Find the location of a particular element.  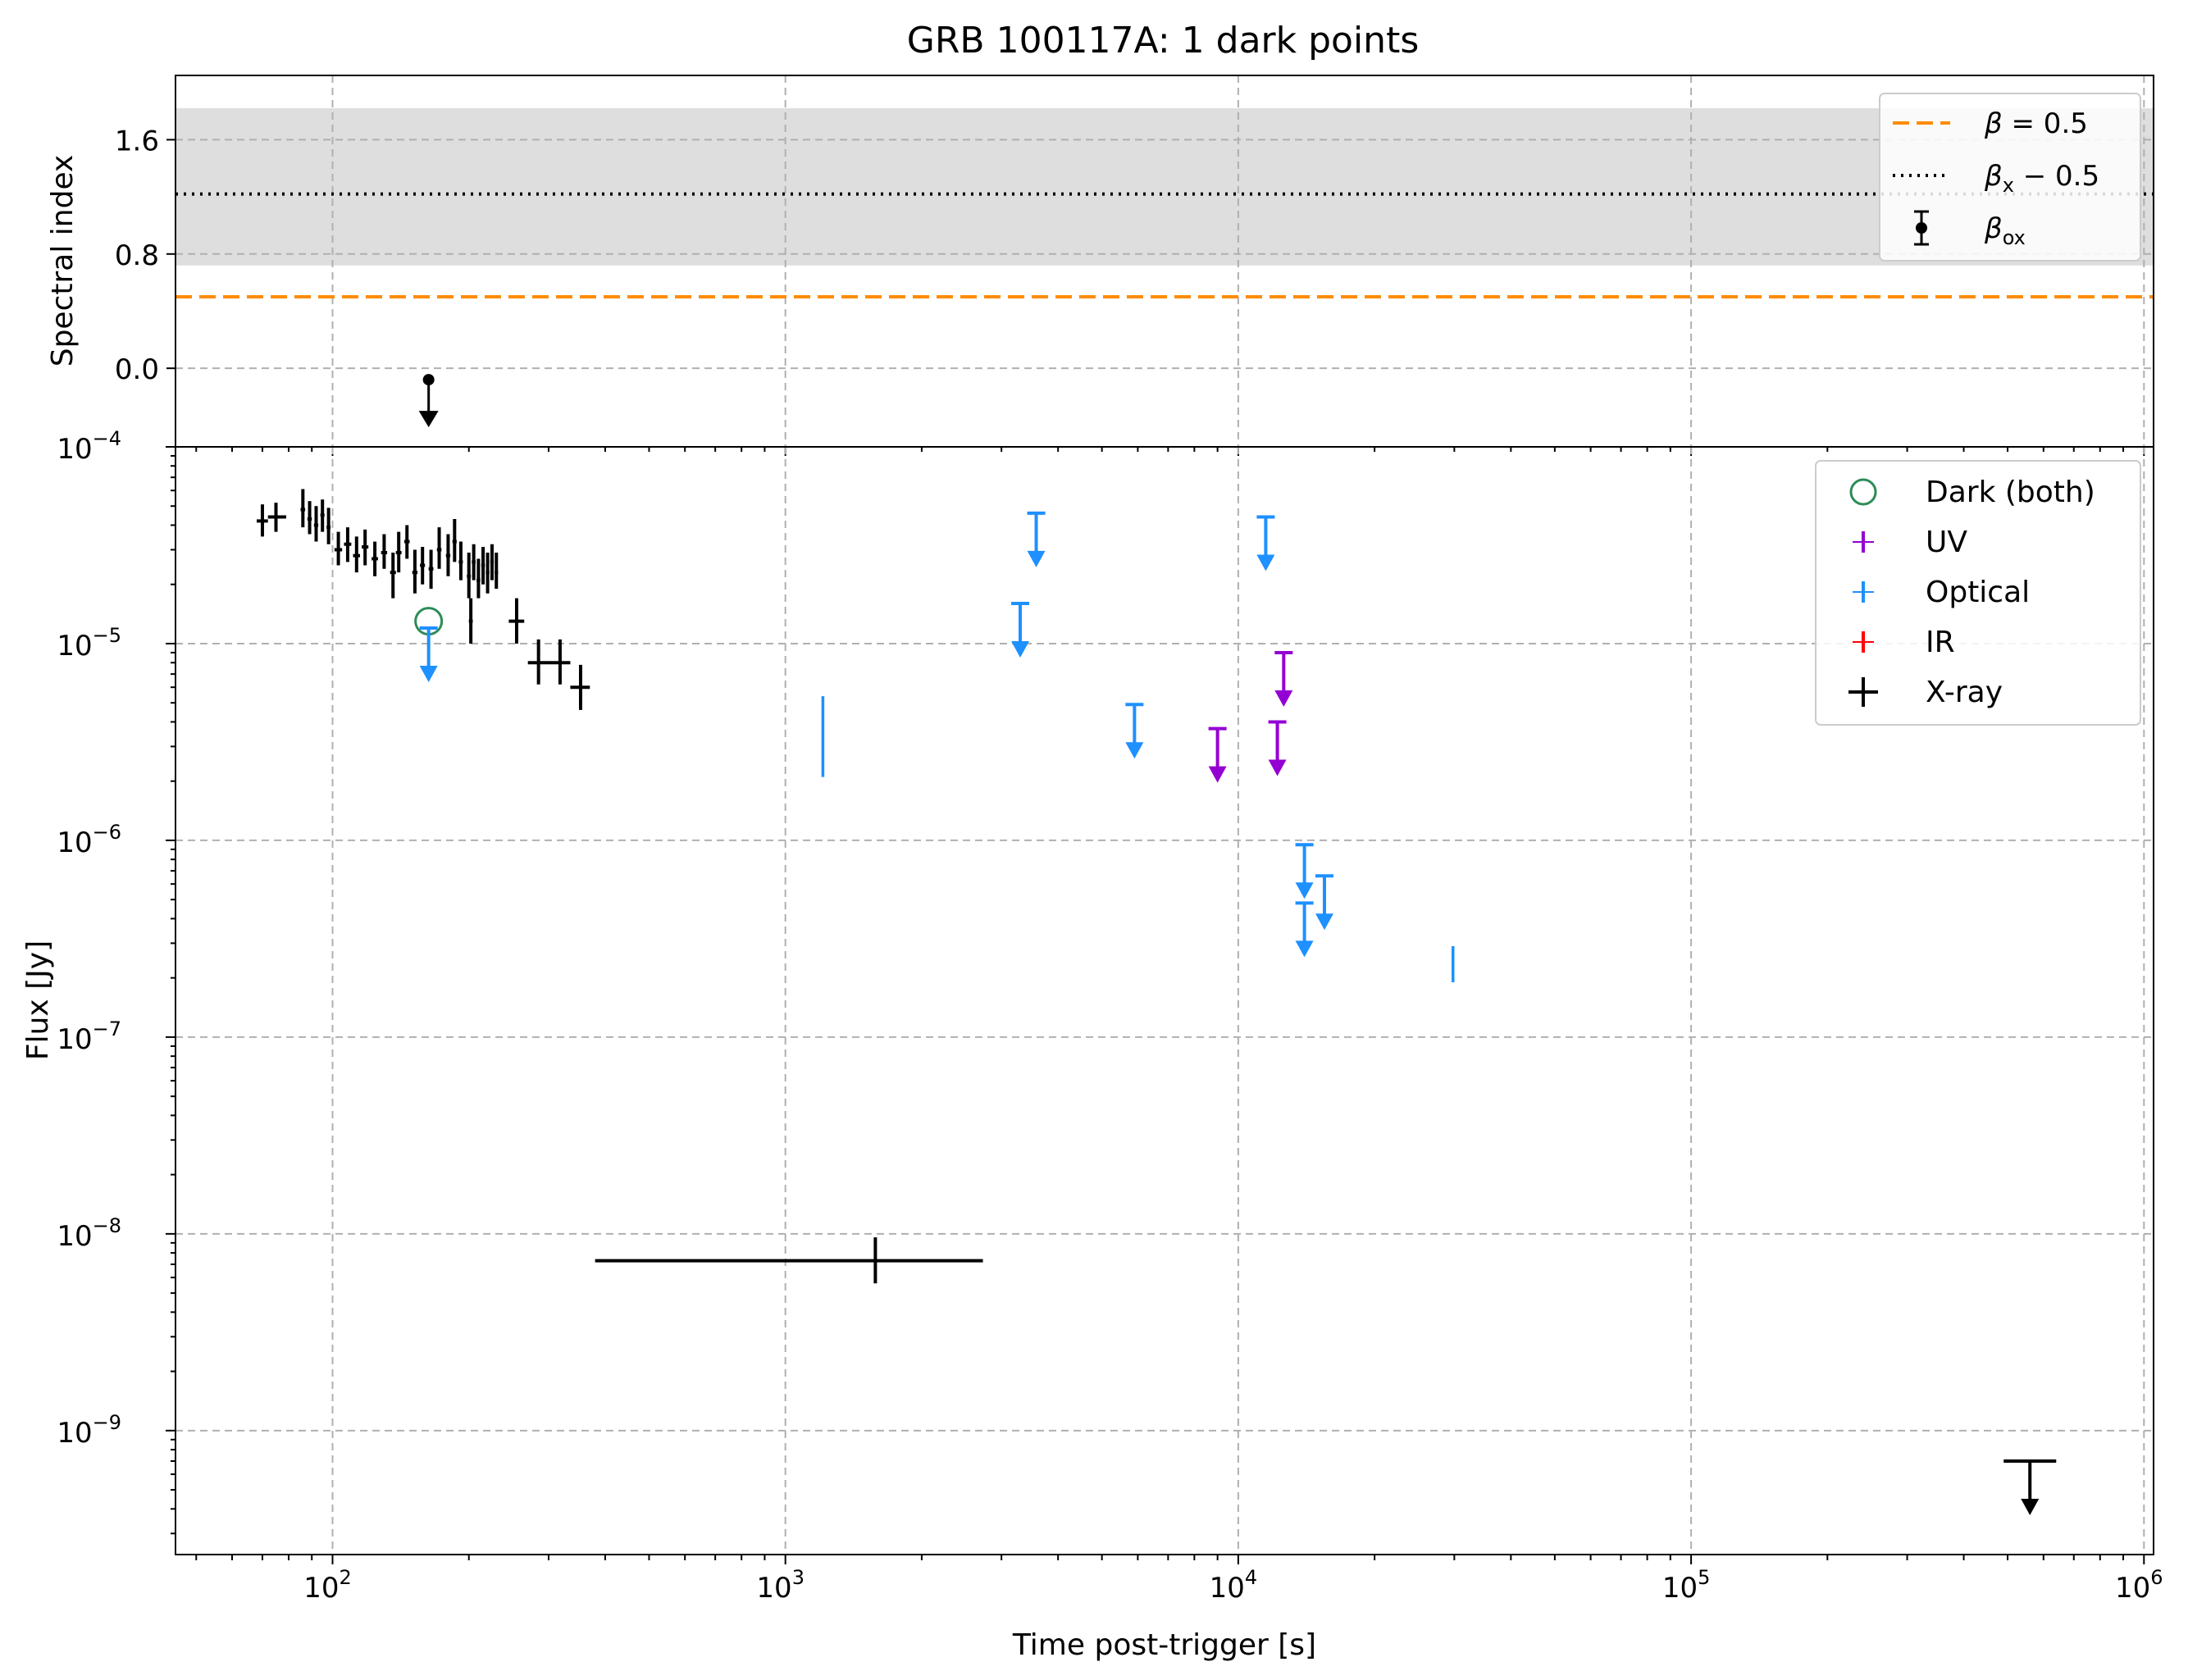

bottom-legend: Dark (both) UV Optical IR X-ray is located at coordinates (1978, 593).